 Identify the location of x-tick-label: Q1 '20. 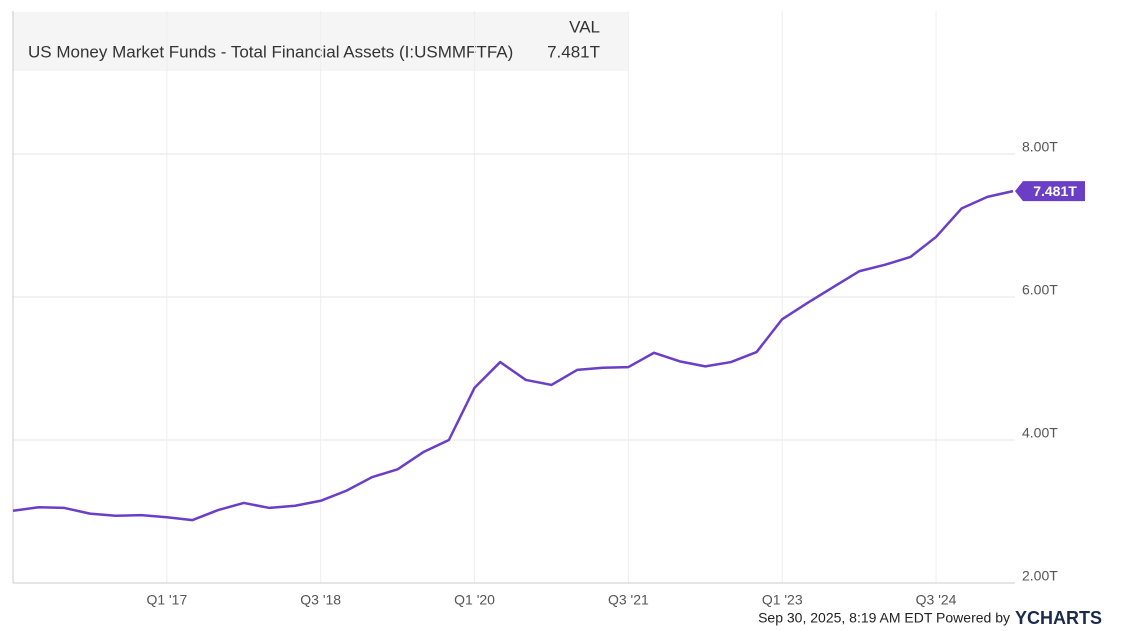
(474, 600).